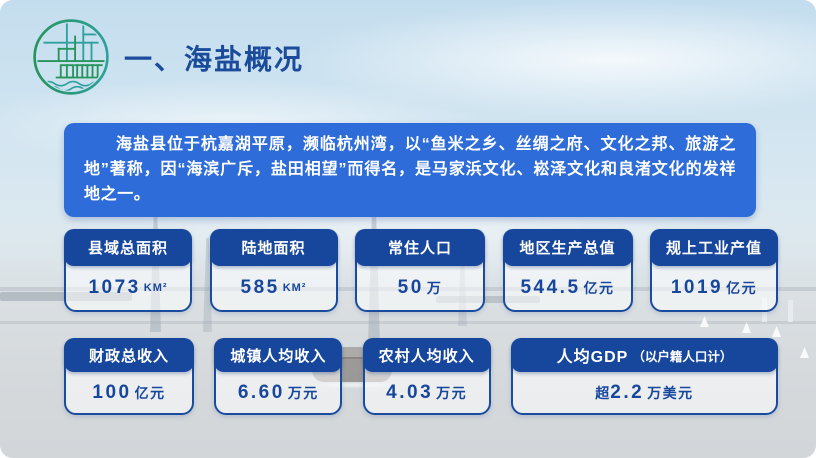 This screenshot has height=458, width=816. I want to click on stat-card-header: 县域总面积, so click(128, 247).